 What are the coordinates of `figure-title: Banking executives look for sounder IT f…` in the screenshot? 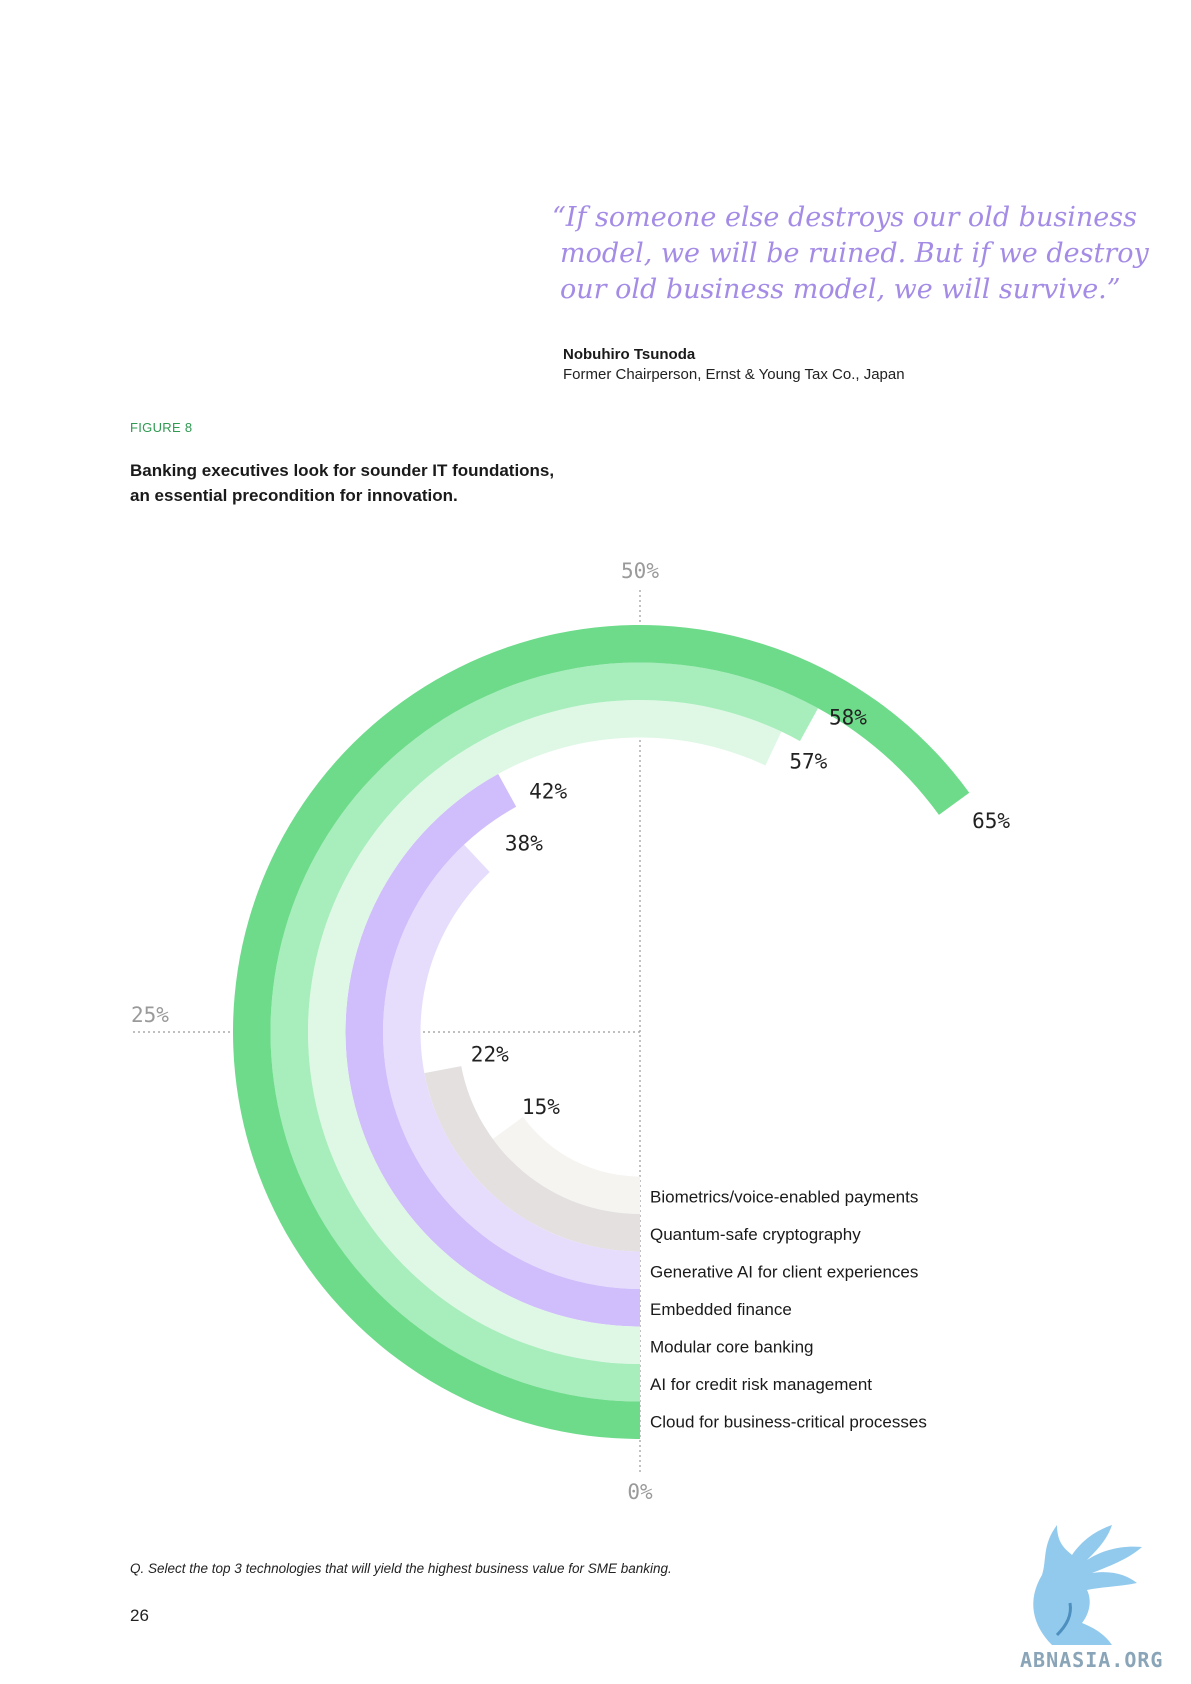 It's located at (342, 483).